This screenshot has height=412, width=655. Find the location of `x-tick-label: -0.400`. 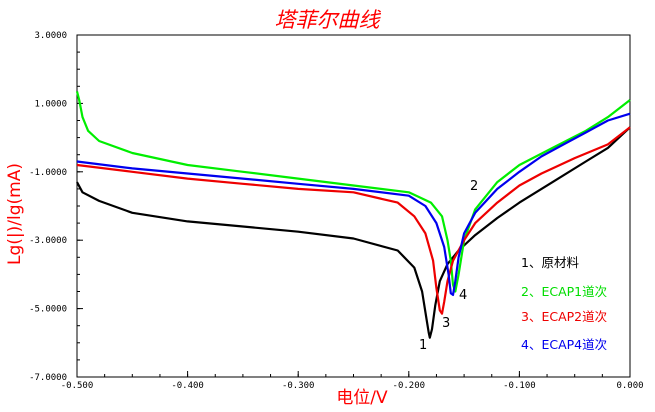

x-tick-label: -0.400 is located at coordinates (187, 386).